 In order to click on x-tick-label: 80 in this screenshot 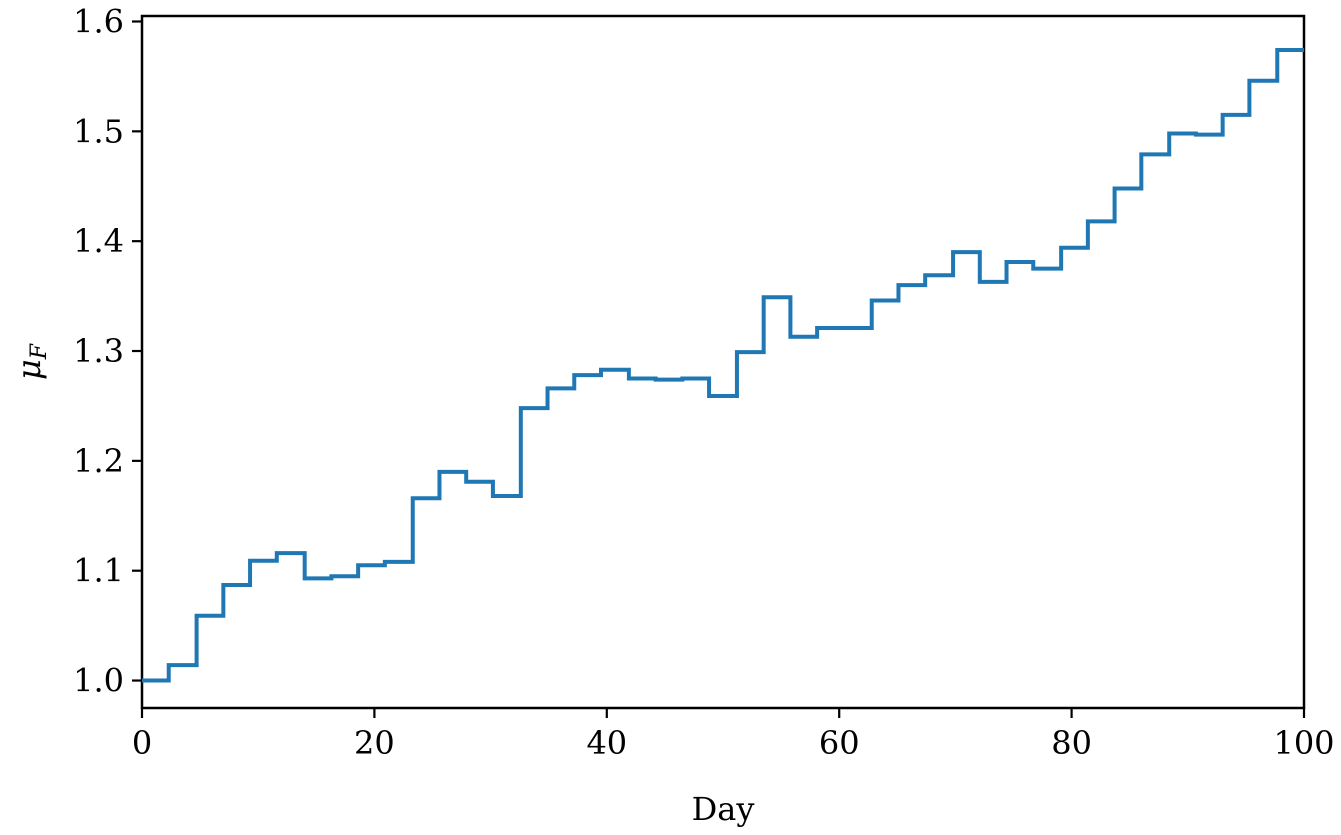, I will do `click(1071, 743)`.